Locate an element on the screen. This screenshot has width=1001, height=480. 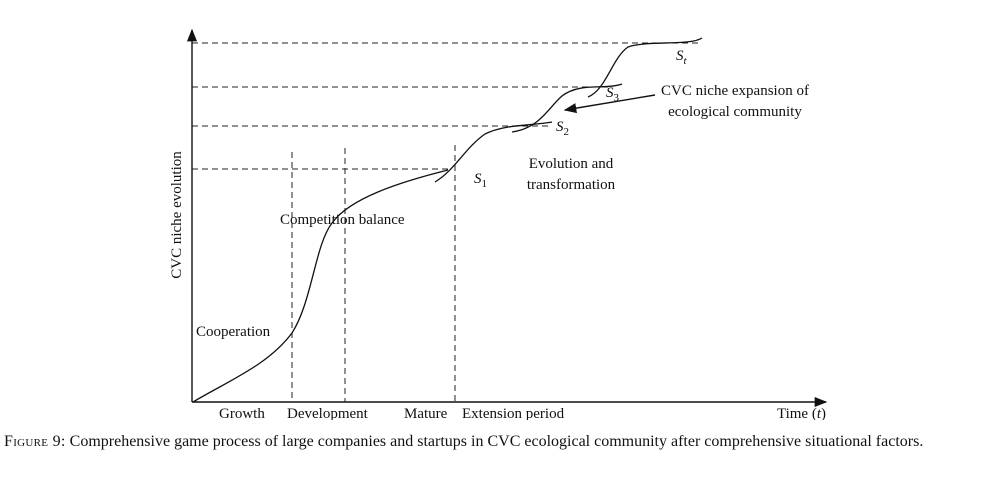
annotation-expansion-line2: ecological community is located at coordinates (735, 112).